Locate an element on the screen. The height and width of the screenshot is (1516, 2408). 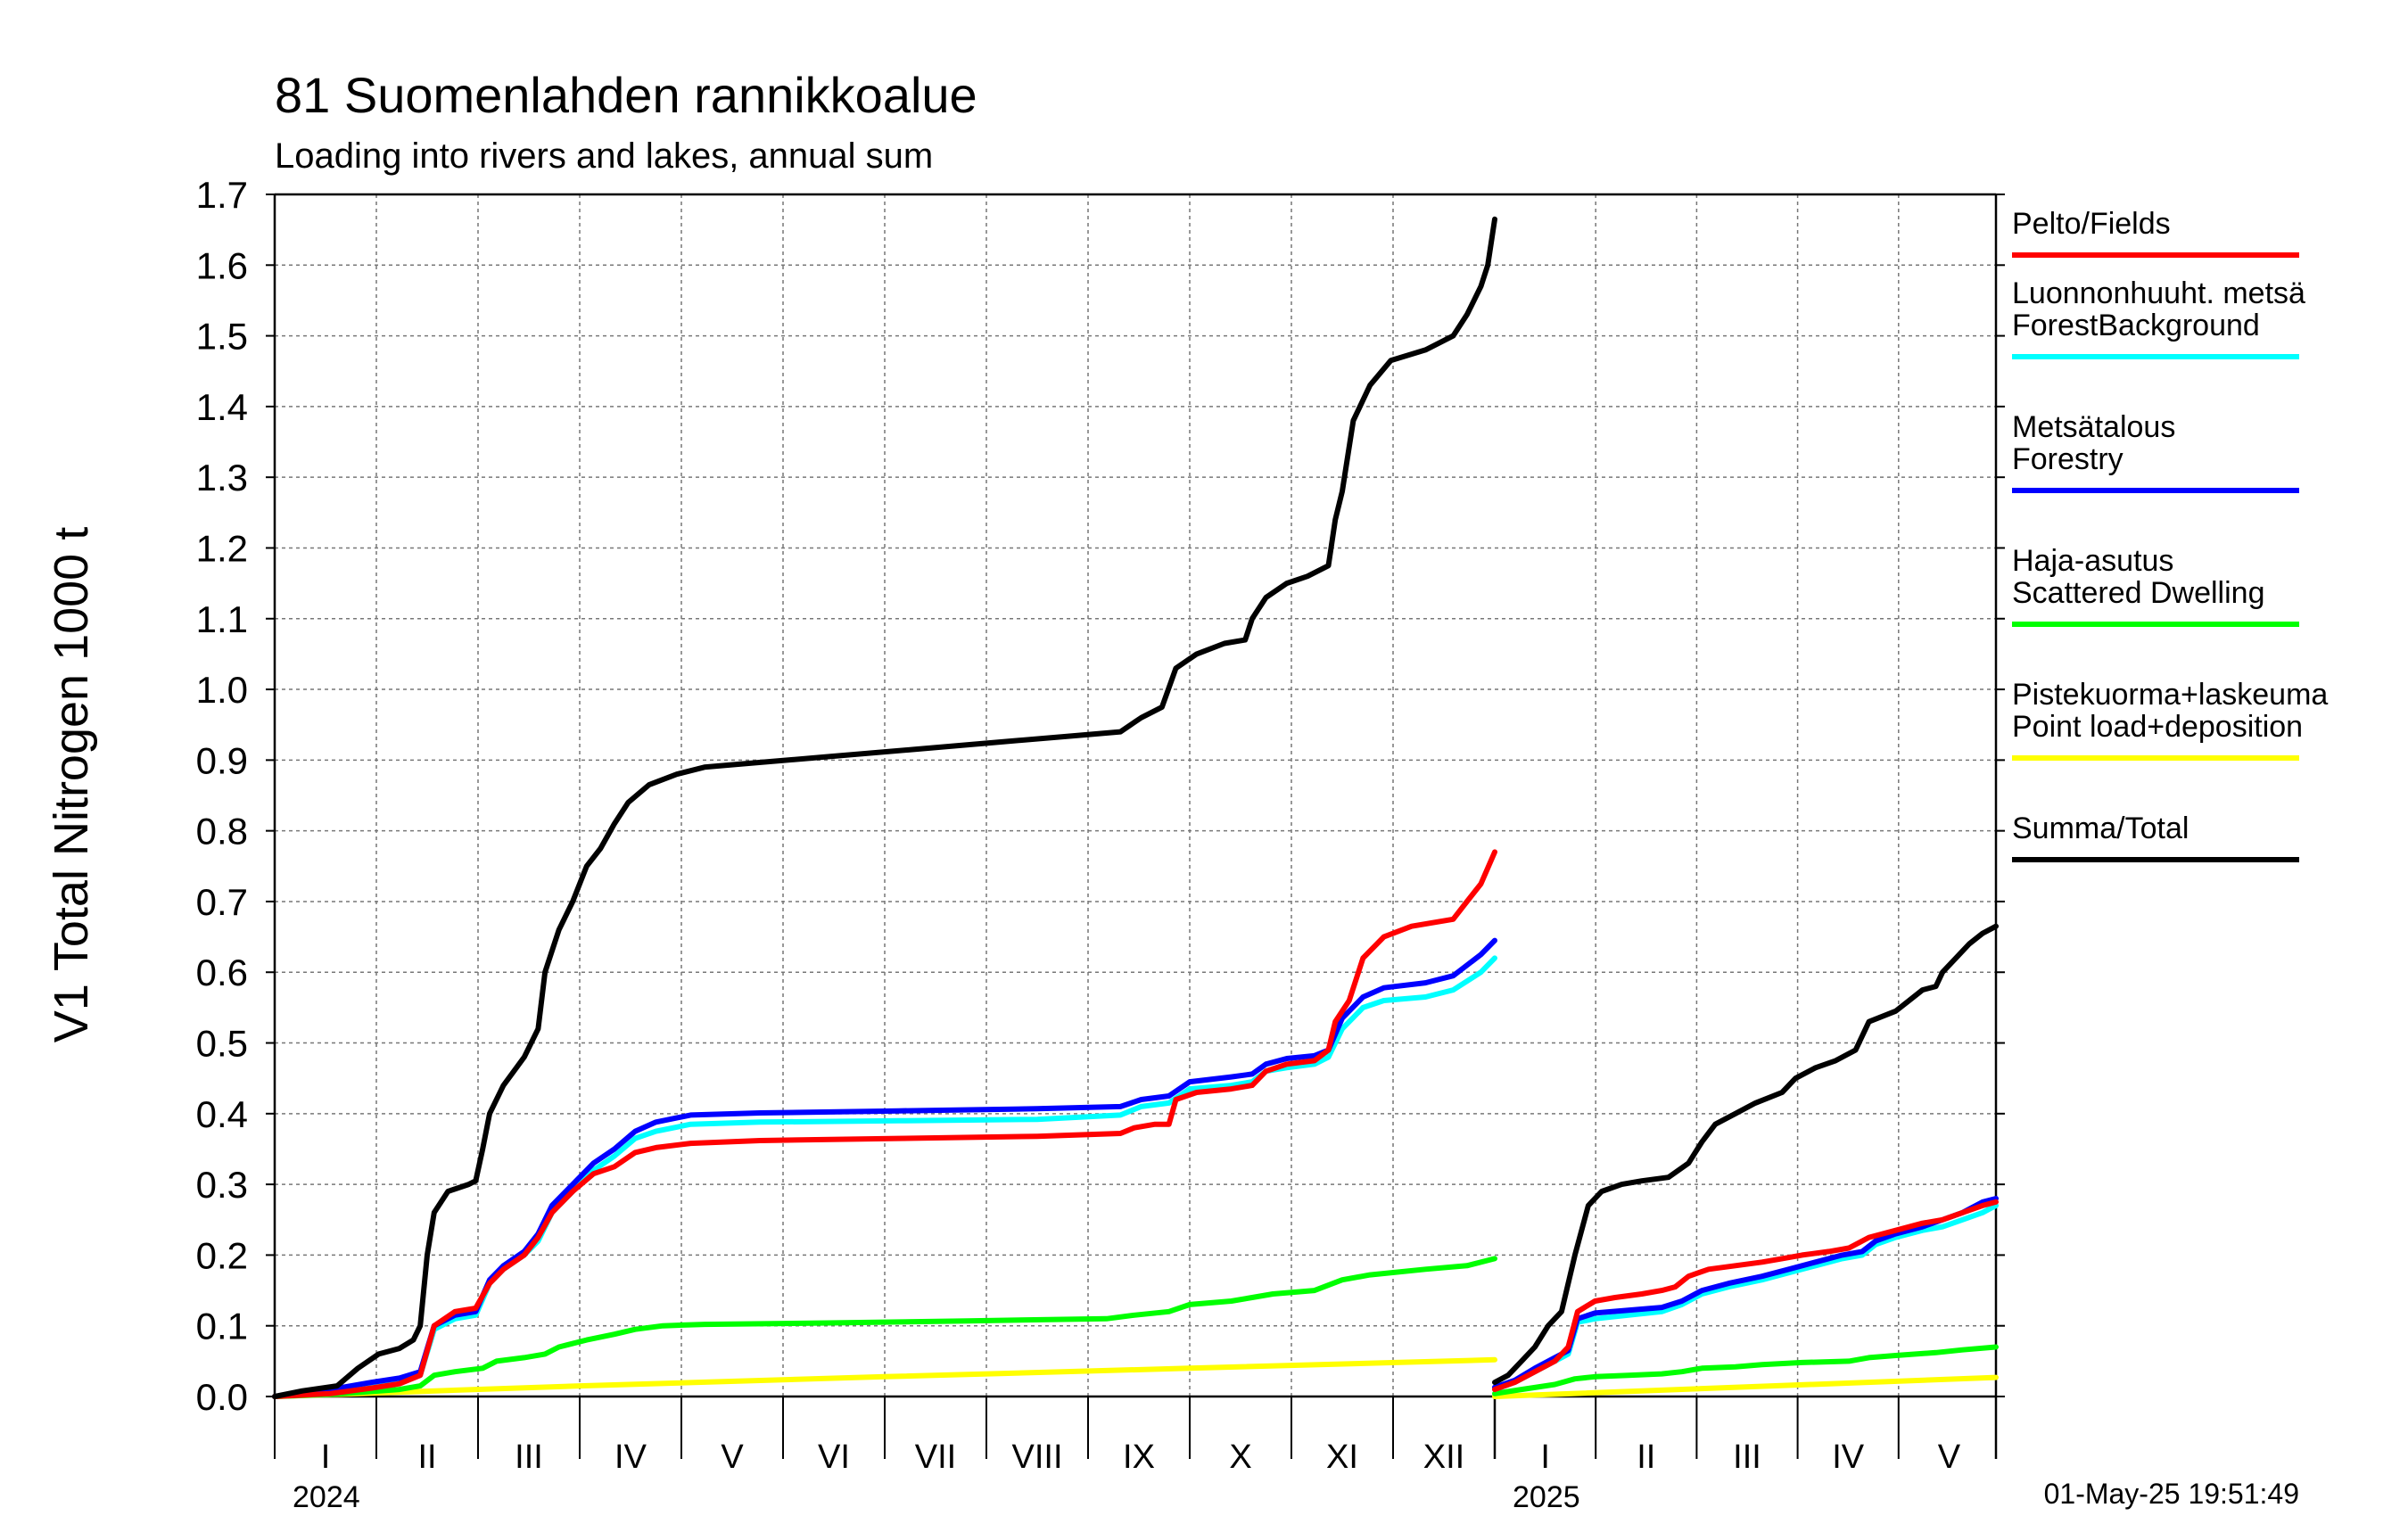
legend-entry: Pelto/Fields is located at coordinates (2155, 232).